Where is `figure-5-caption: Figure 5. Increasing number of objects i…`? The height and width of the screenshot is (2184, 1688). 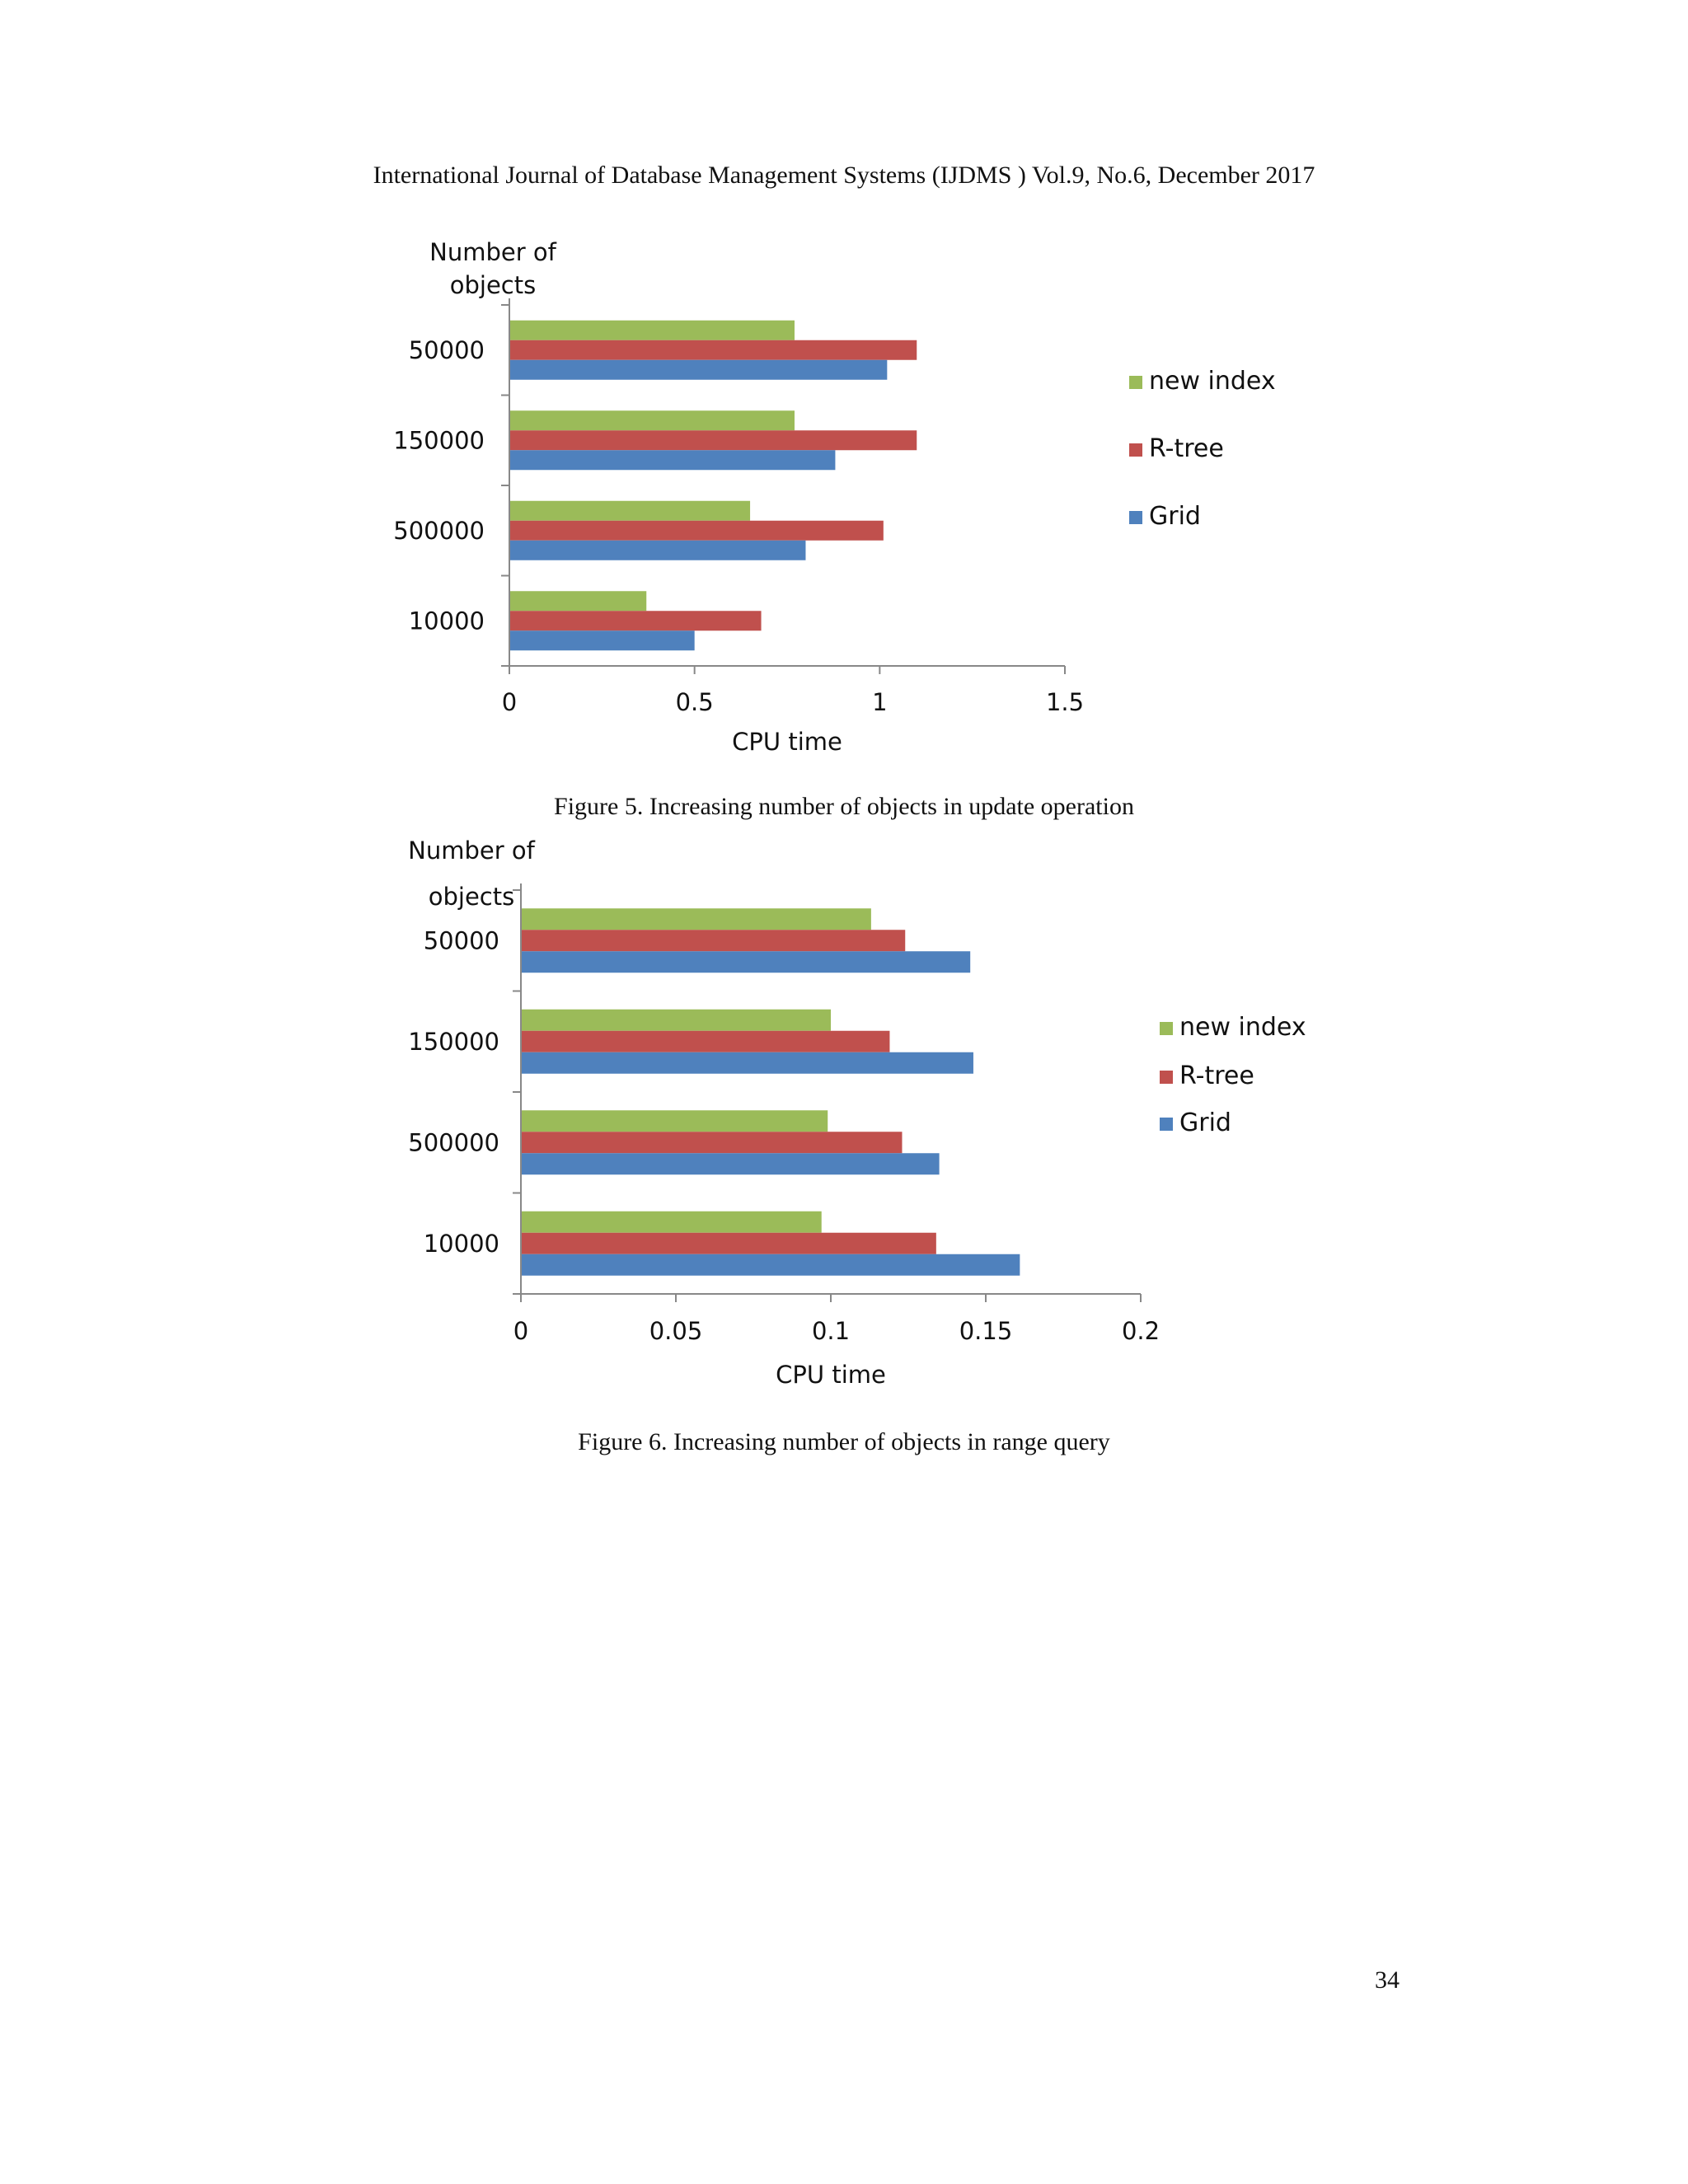
figure-5-caption: Figure 5. Increasing number of objects i… is located at coordinates (844, 806).